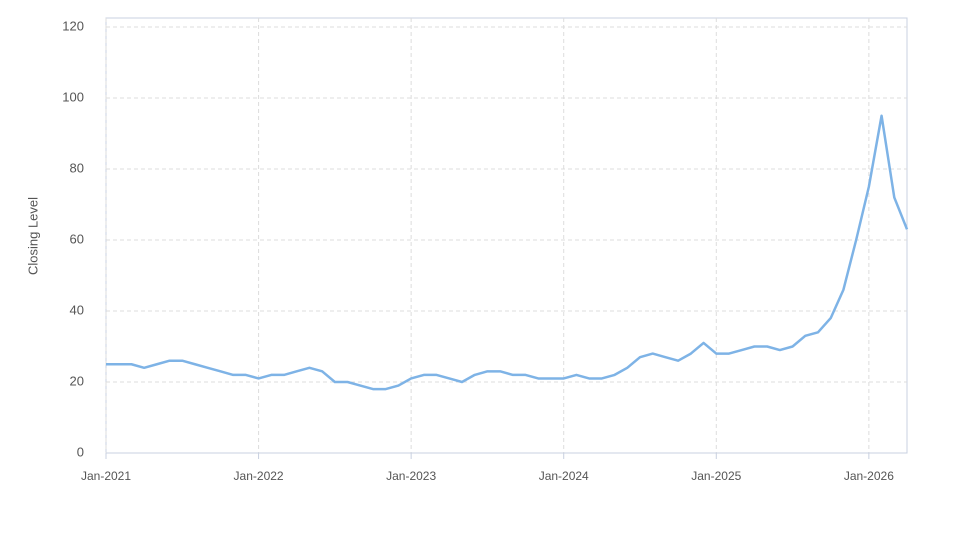  Describe the element at coordinates (80, 451) in the screenshot. I see `y-tick-label: 0` at that location.